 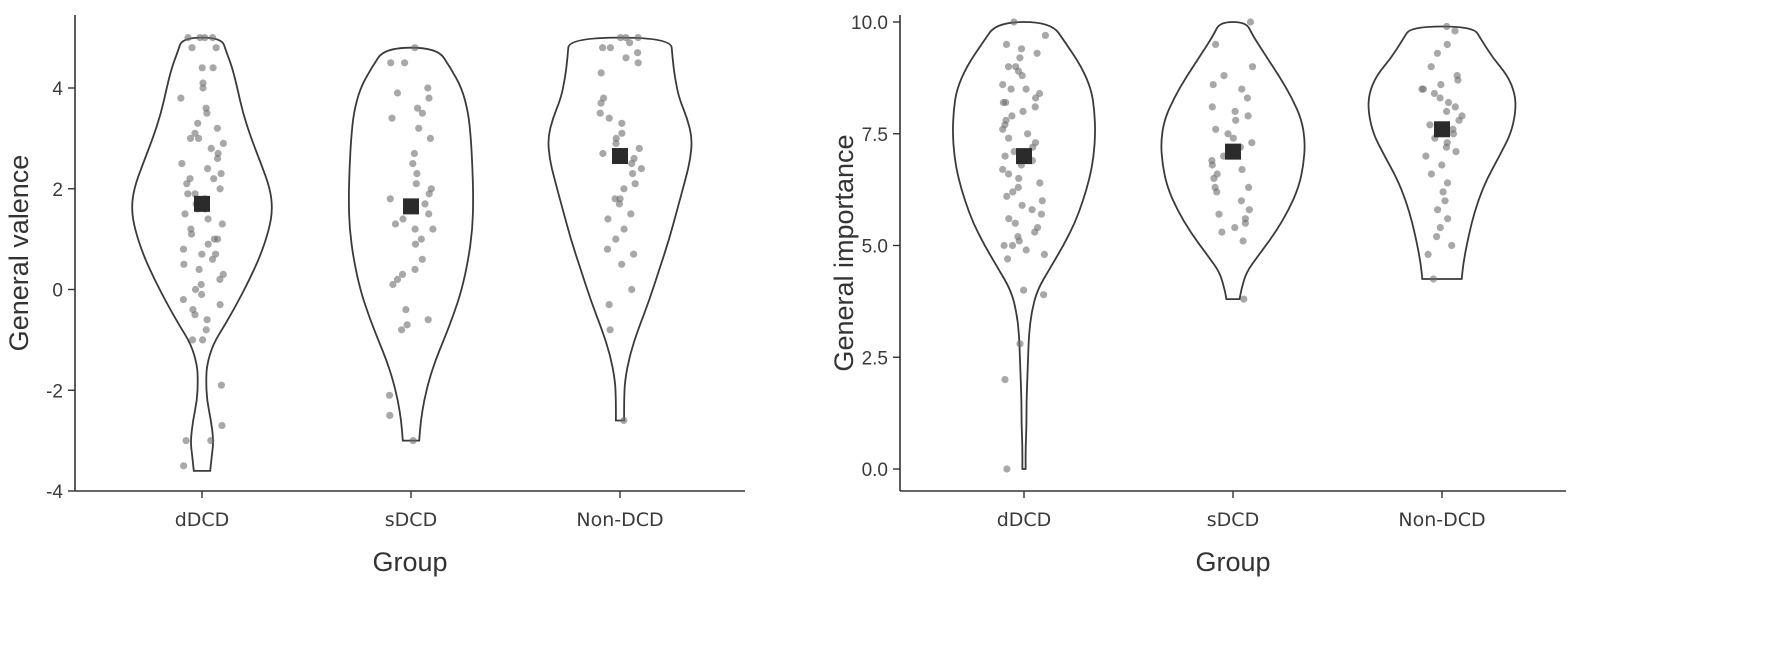 What do you see at coordinates (54, 492) in the screenshot?
I see `y-tick-label: -4` at bounding box center [54, 492].